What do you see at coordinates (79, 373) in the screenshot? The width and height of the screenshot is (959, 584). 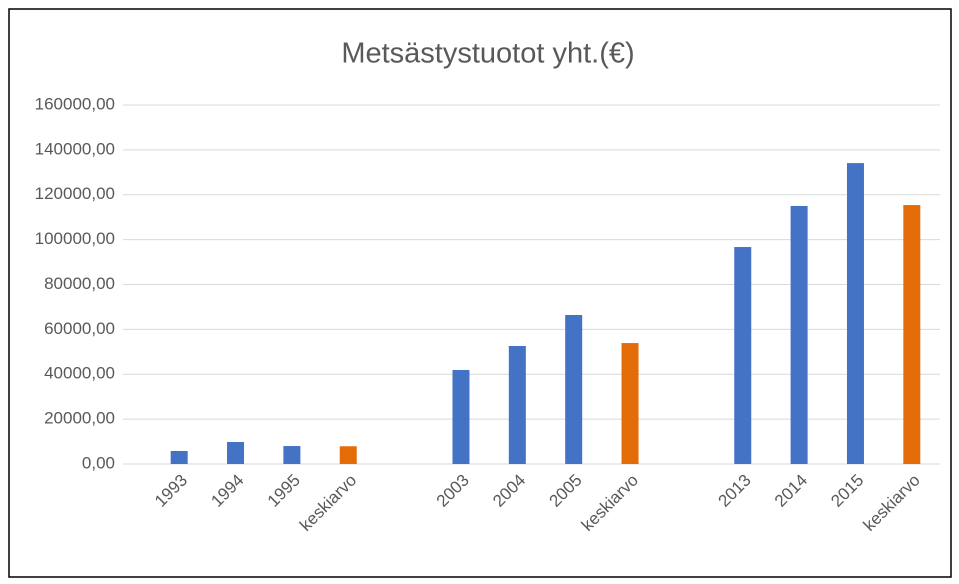 I see `y-tick-label: 40000,00` at bounding box center [79, 373].